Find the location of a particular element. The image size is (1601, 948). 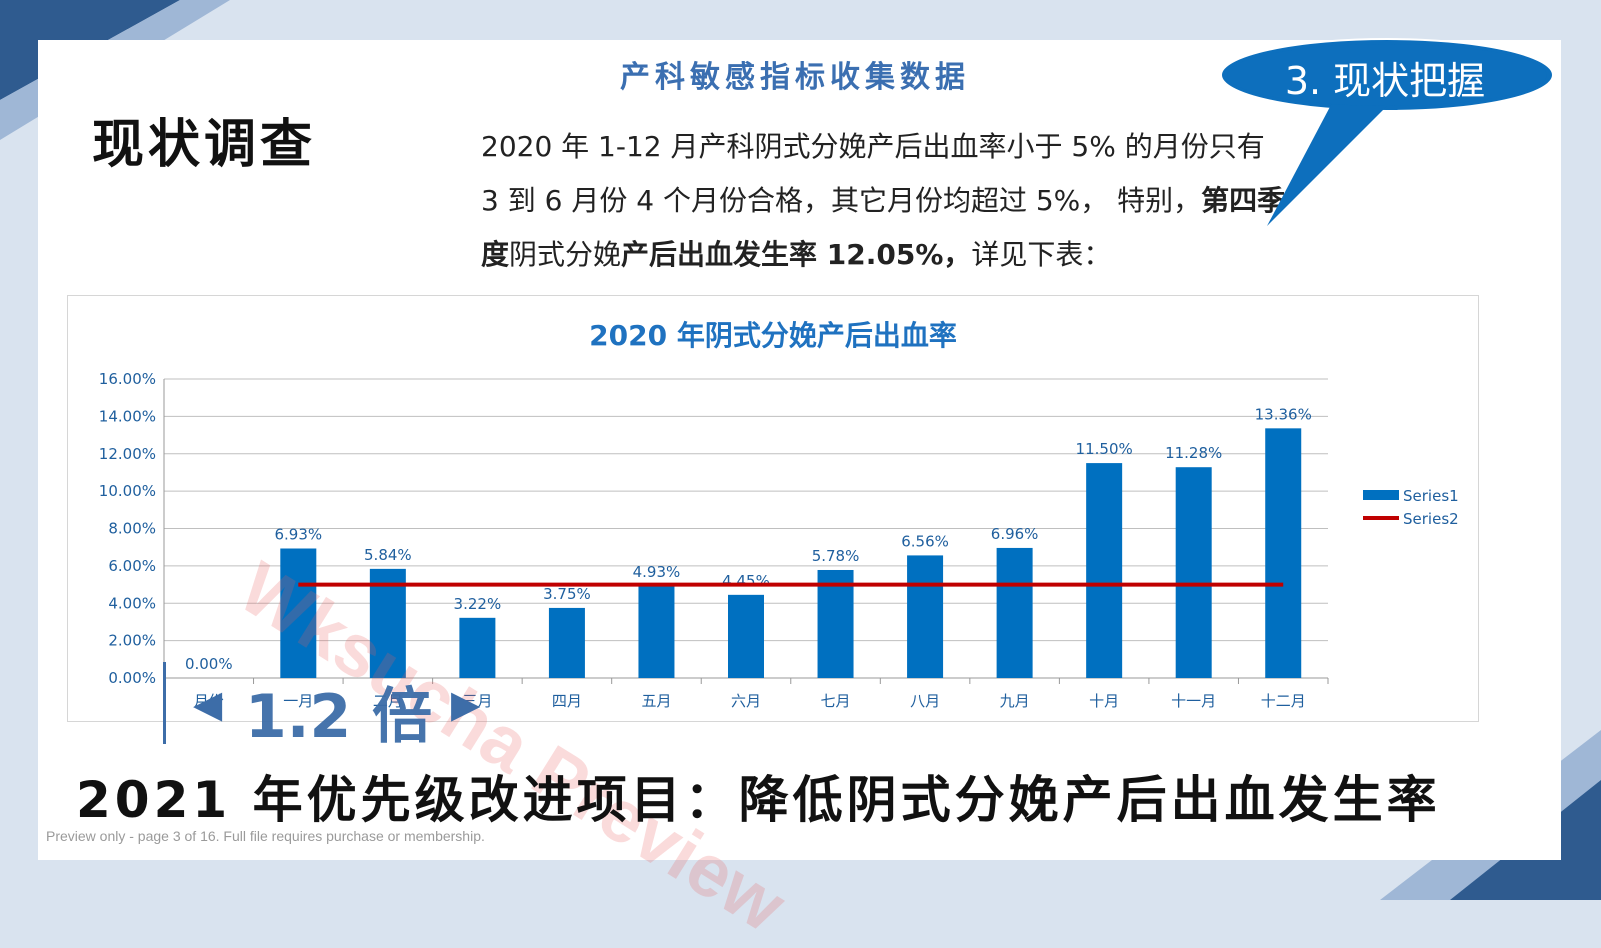

callout-bubble is located at coordinates (1387, 132).